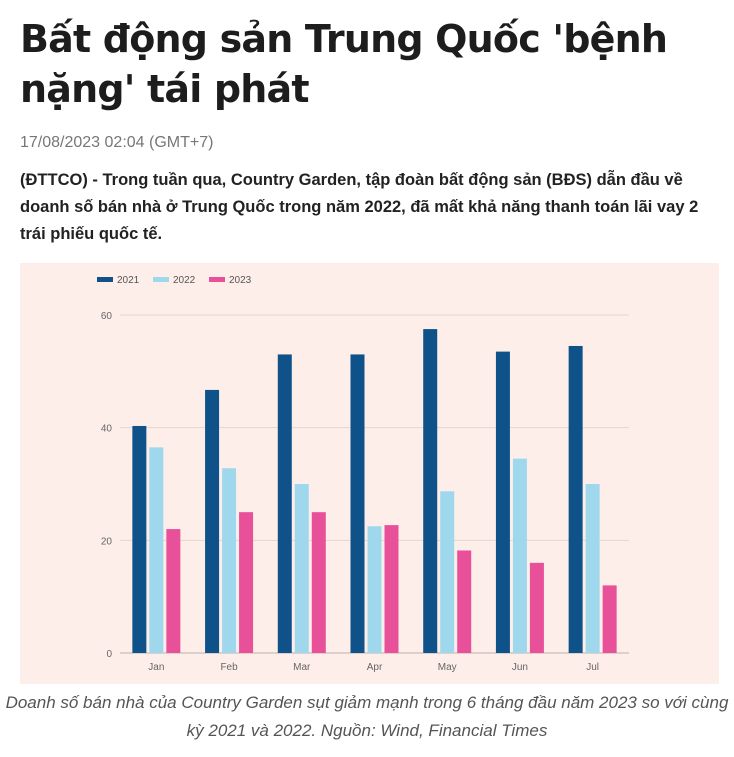  I want to click on bar-2023-jun, so click(536, 607).